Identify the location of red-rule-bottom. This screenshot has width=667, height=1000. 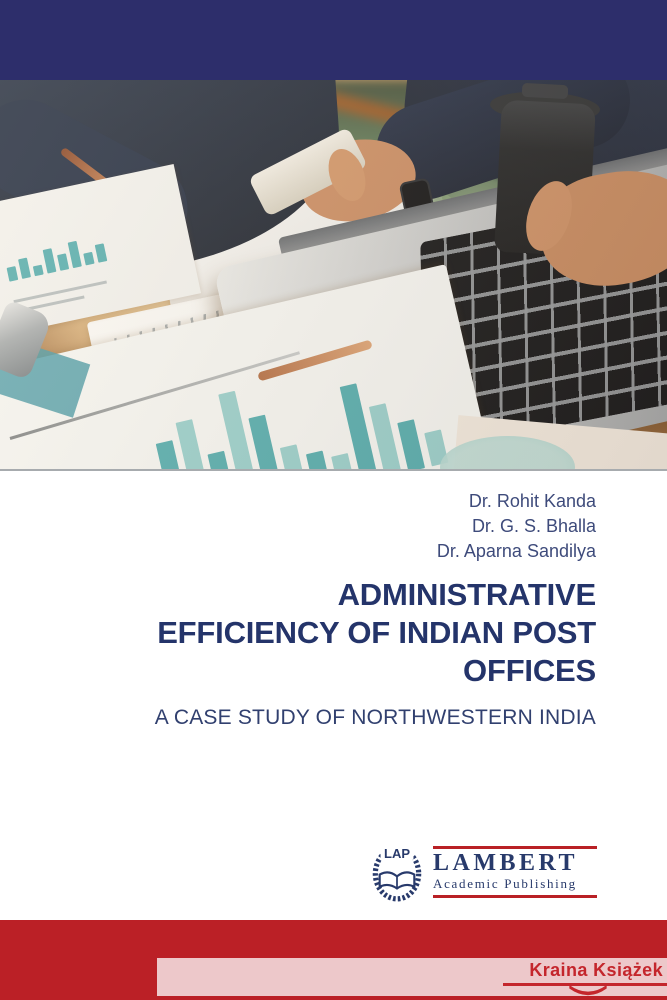
(515, 896).